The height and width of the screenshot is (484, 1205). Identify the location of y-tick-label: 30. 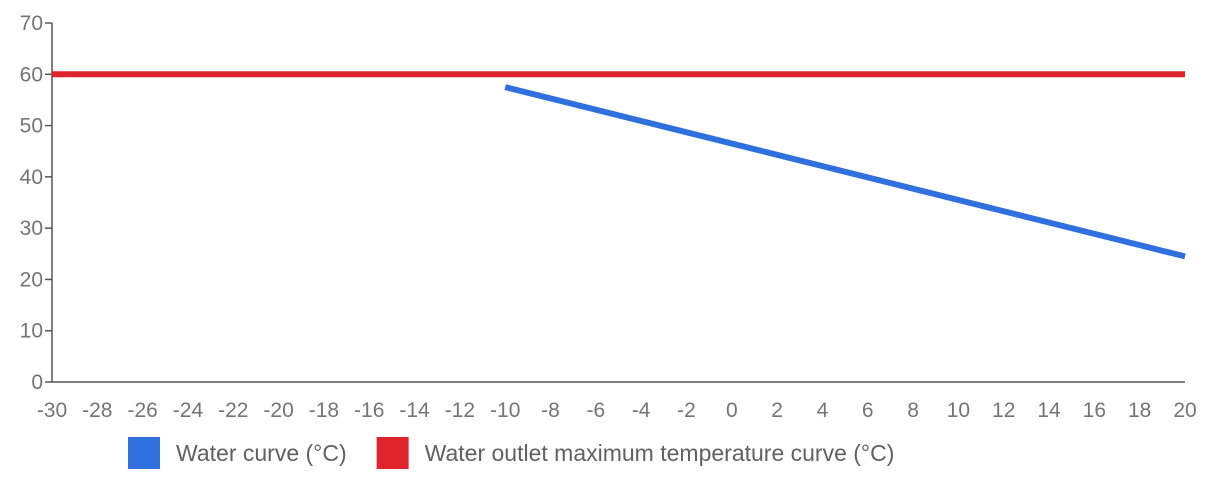
(31, 228).